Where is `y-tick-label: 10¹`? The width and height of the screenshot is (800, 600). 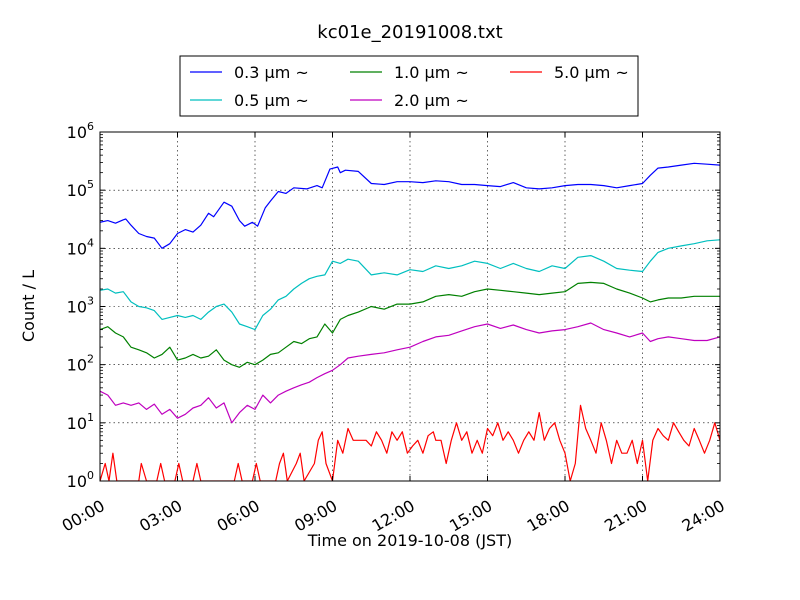
y-tick-label: 10¹ is located at coordinates (80, 422).